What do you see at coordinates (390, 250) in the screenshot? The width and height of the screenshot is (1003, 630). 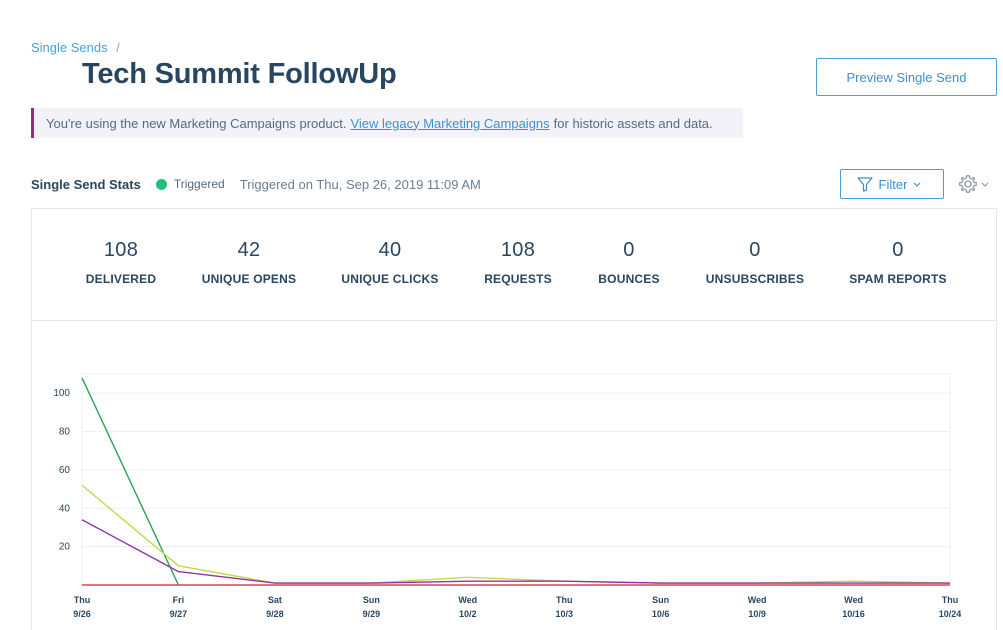 I see `metric-value: 40` at bounding box center [390, 250].